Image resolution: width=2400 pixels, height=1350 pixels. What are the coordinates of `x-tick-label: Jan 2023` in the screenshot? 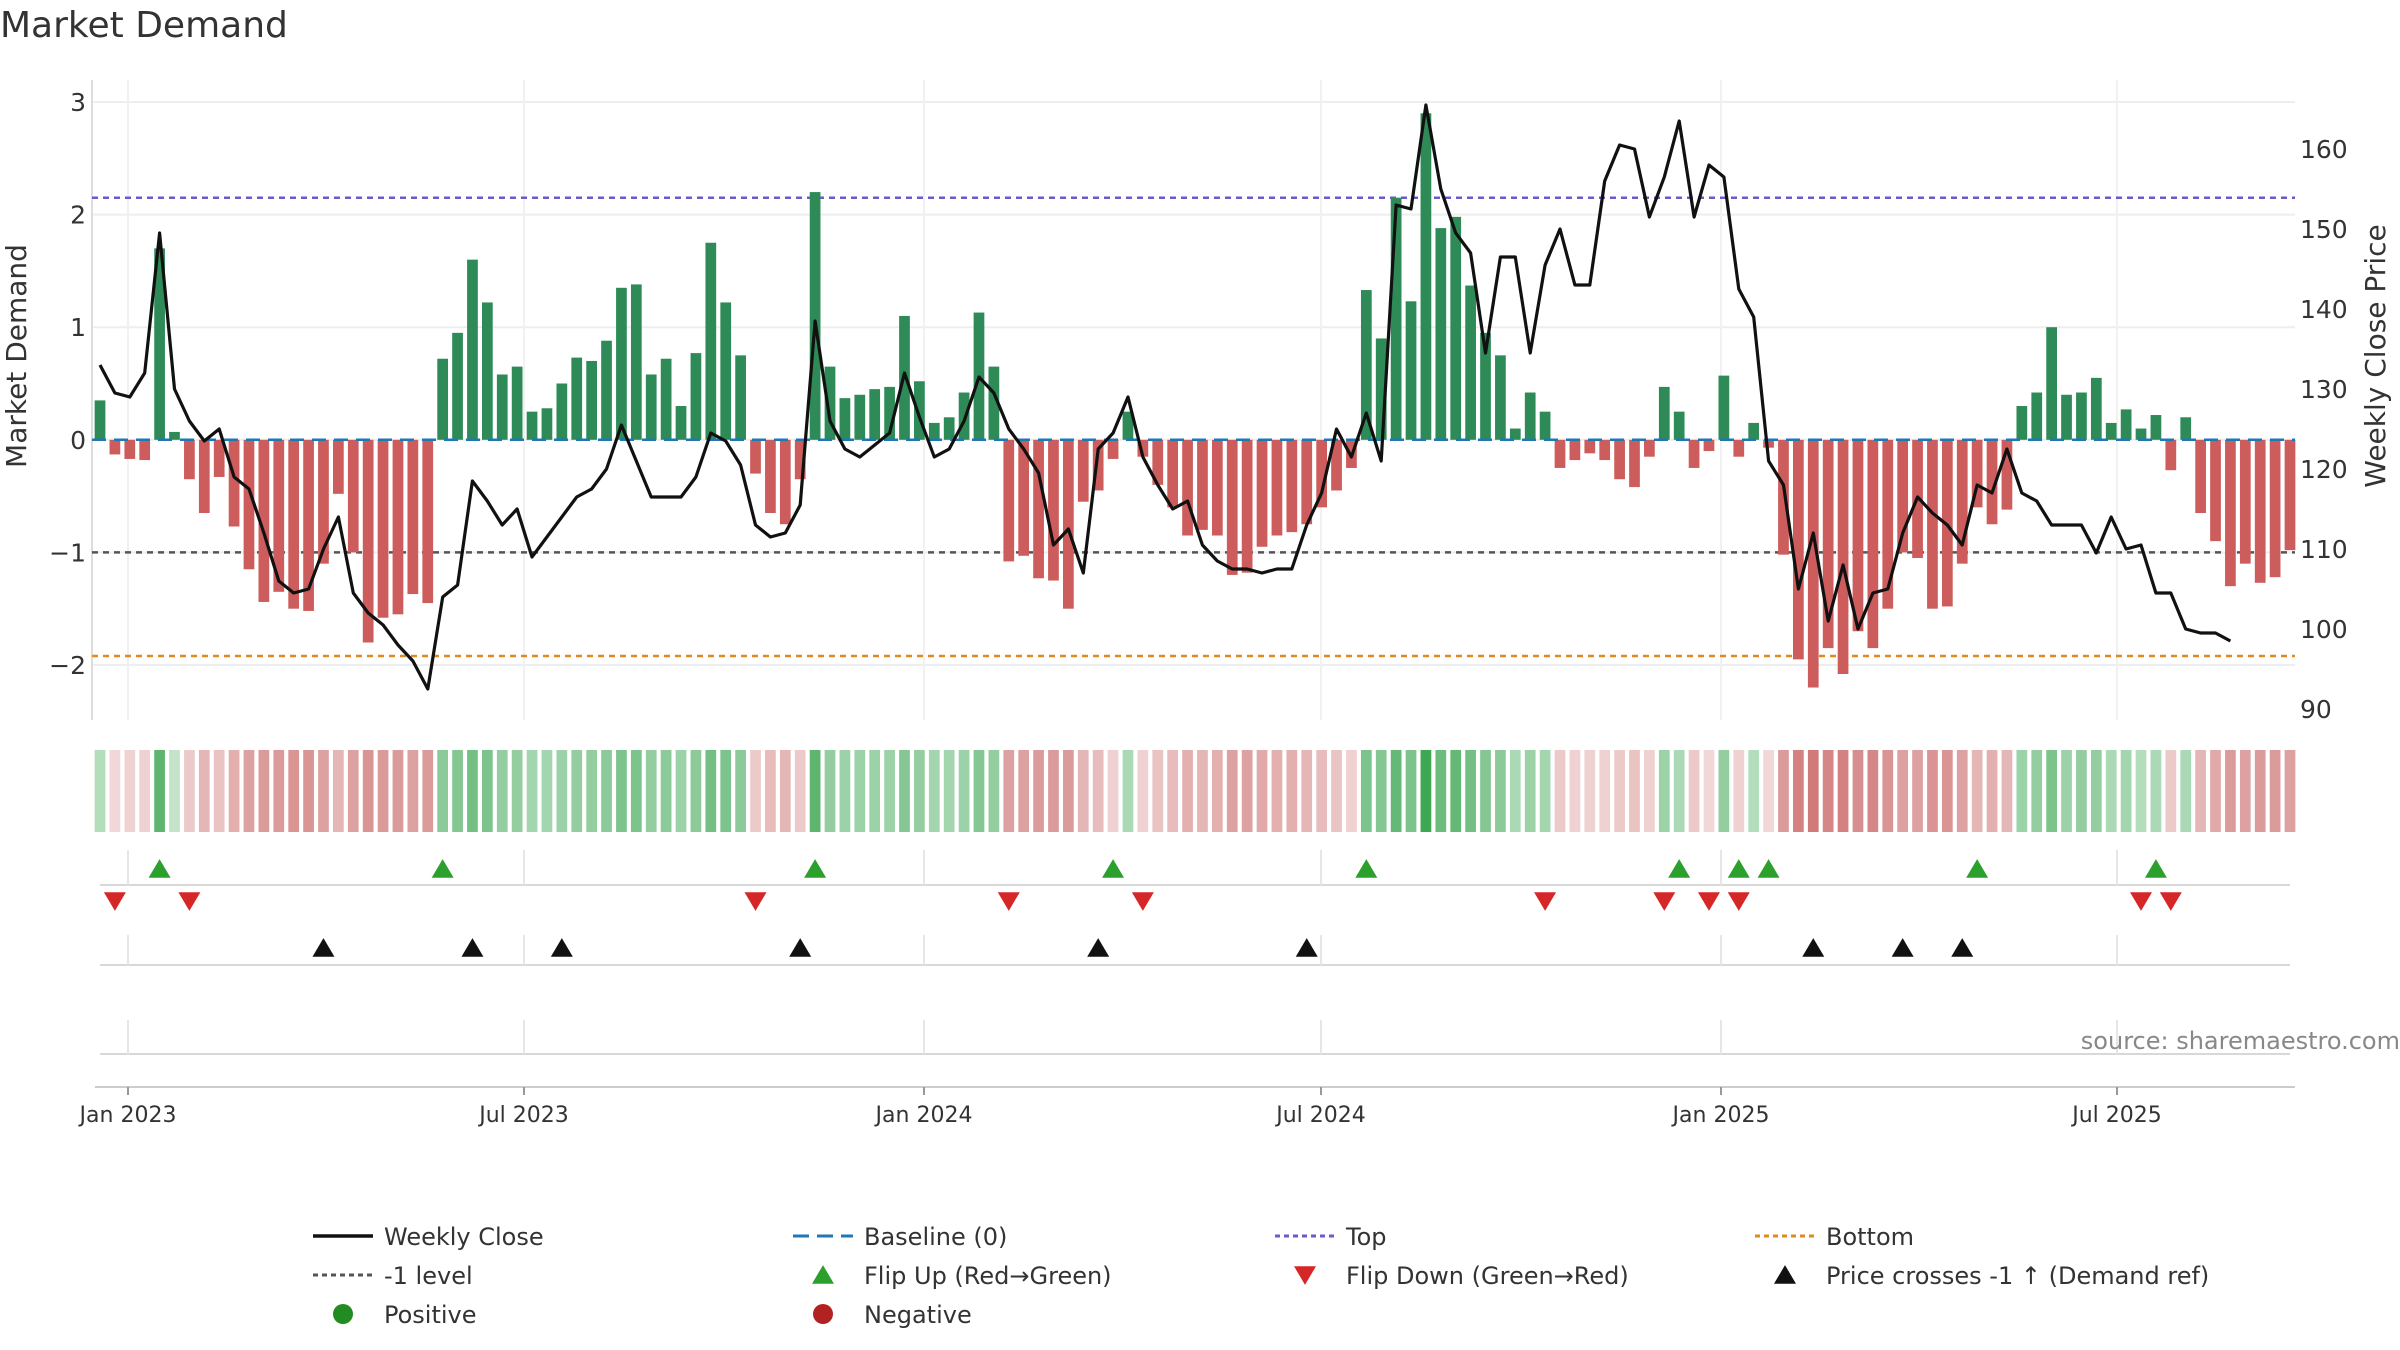 It's located at (127, 1115).